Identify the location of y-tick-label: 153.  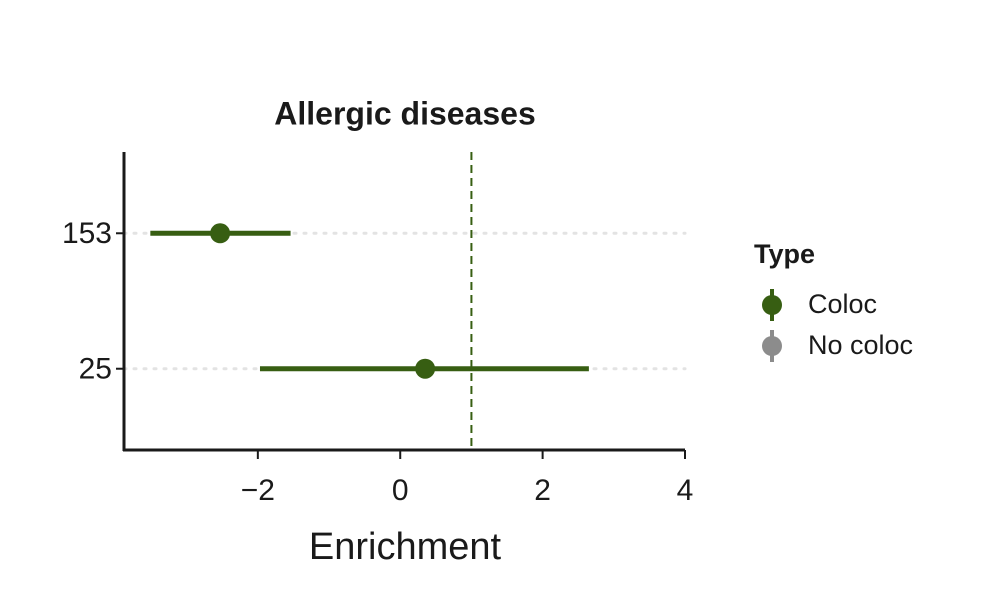
(87, 233).